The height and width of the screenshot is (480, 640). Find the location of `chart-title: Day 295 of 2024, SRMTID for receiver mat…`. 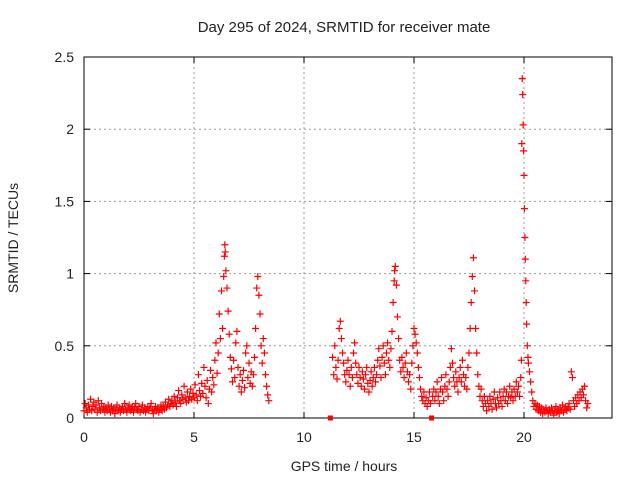

chart-title: Day 295 of 2024, SRMTID for receiver mat… is located at coordinates (344, 27).